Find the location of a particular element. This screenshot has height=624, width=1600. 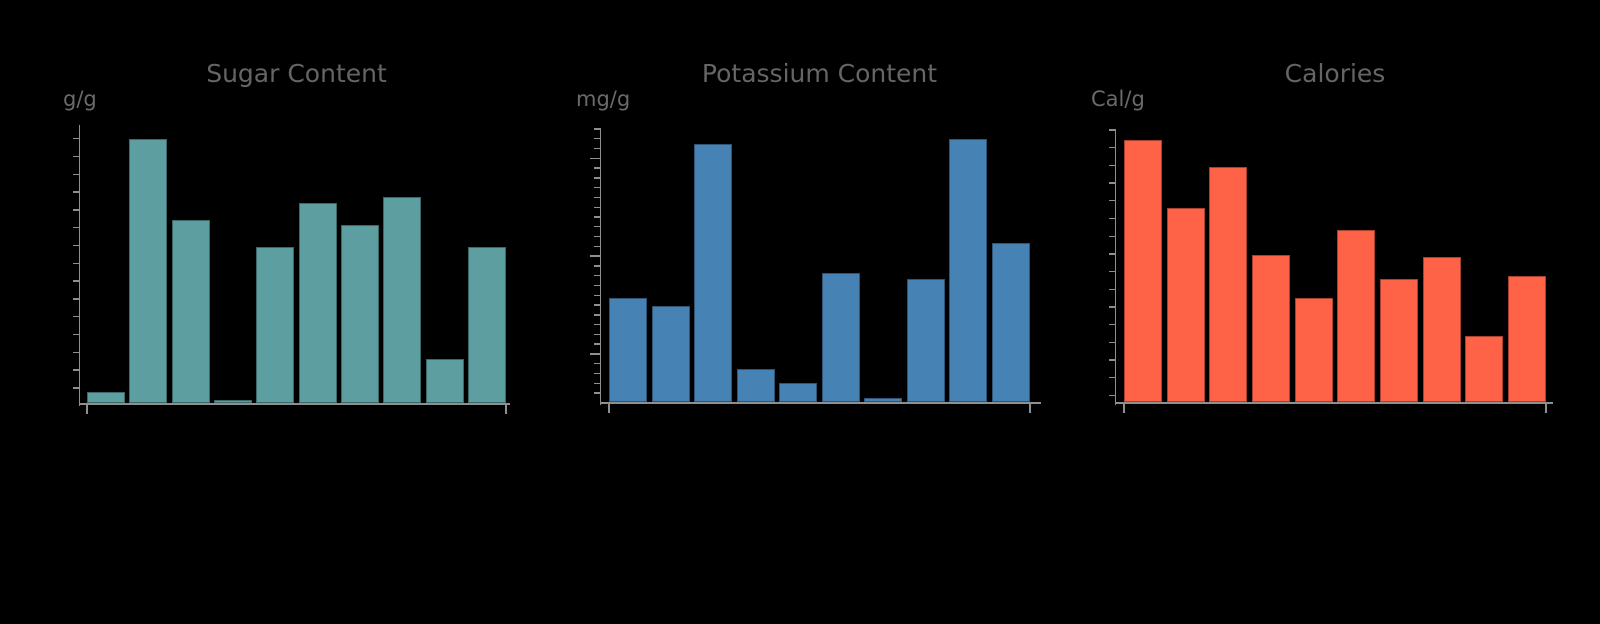

chart-title: Potassium Content is located at coordinates (819, 73).